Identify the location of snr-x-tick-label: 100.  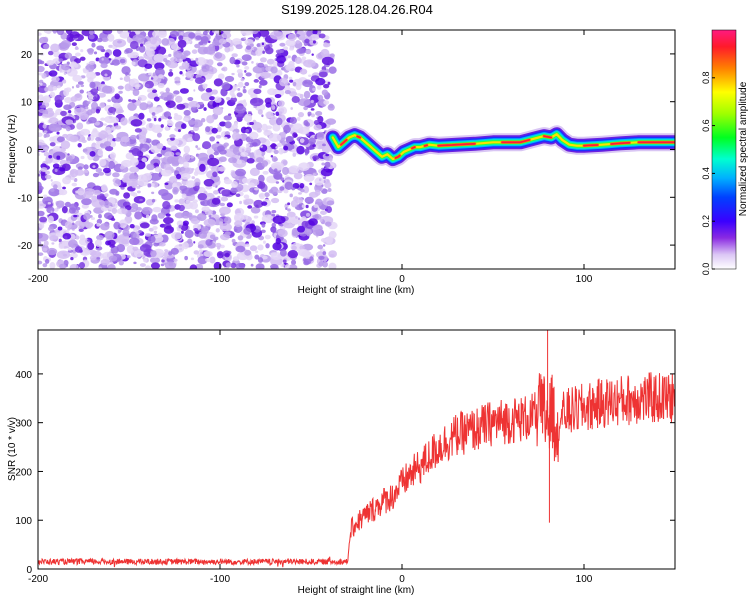
(584, 579).